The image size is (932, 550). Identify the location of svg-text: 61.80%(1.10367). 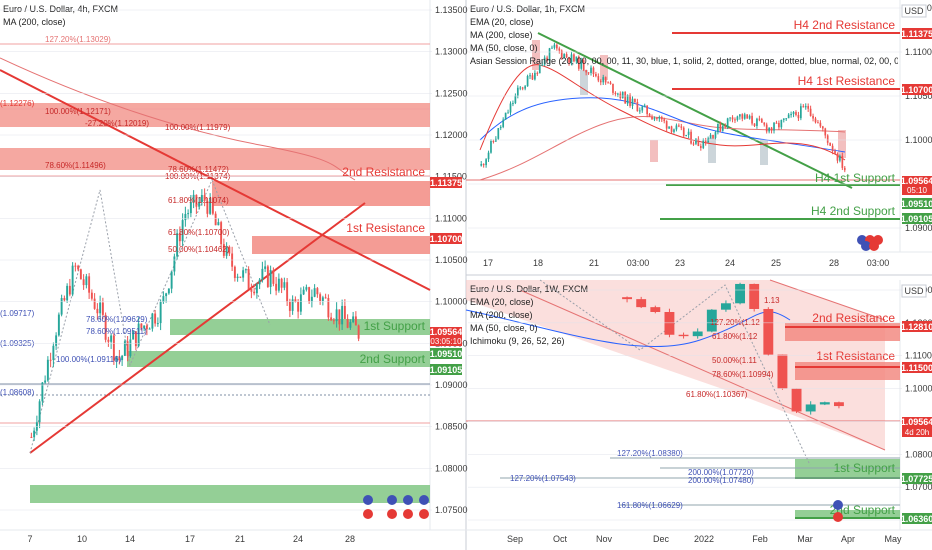
(717, 394).